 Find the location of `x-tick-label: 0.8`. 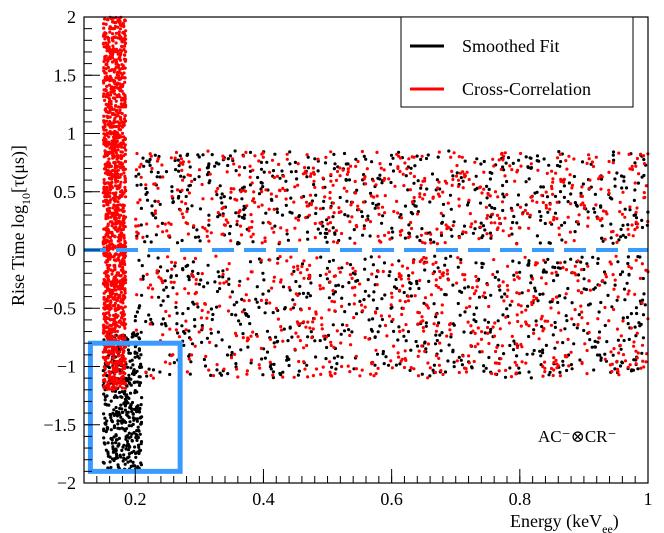

x-tick-label: 0.8 is located at coordinates (520, 499).